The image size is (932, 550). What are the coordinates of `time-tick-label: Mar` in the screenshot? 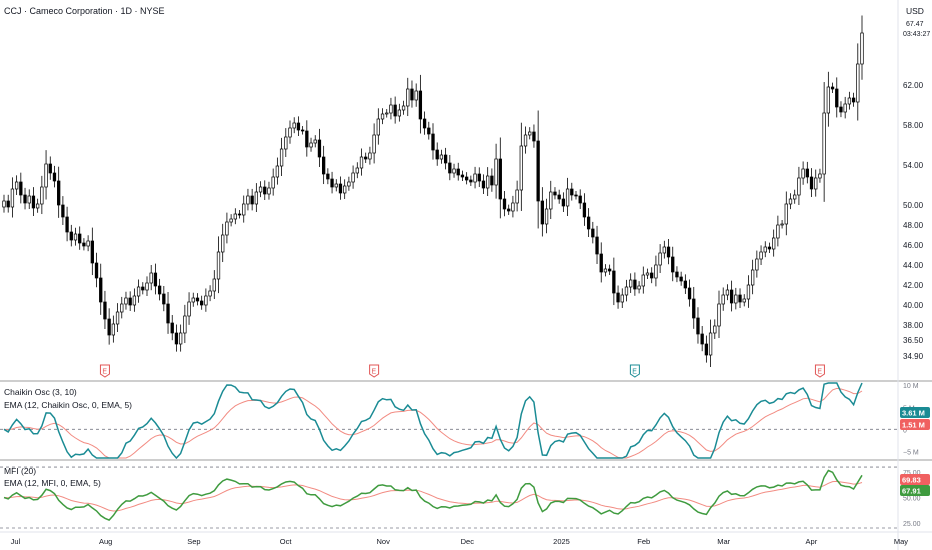 It's located at (723, 541).